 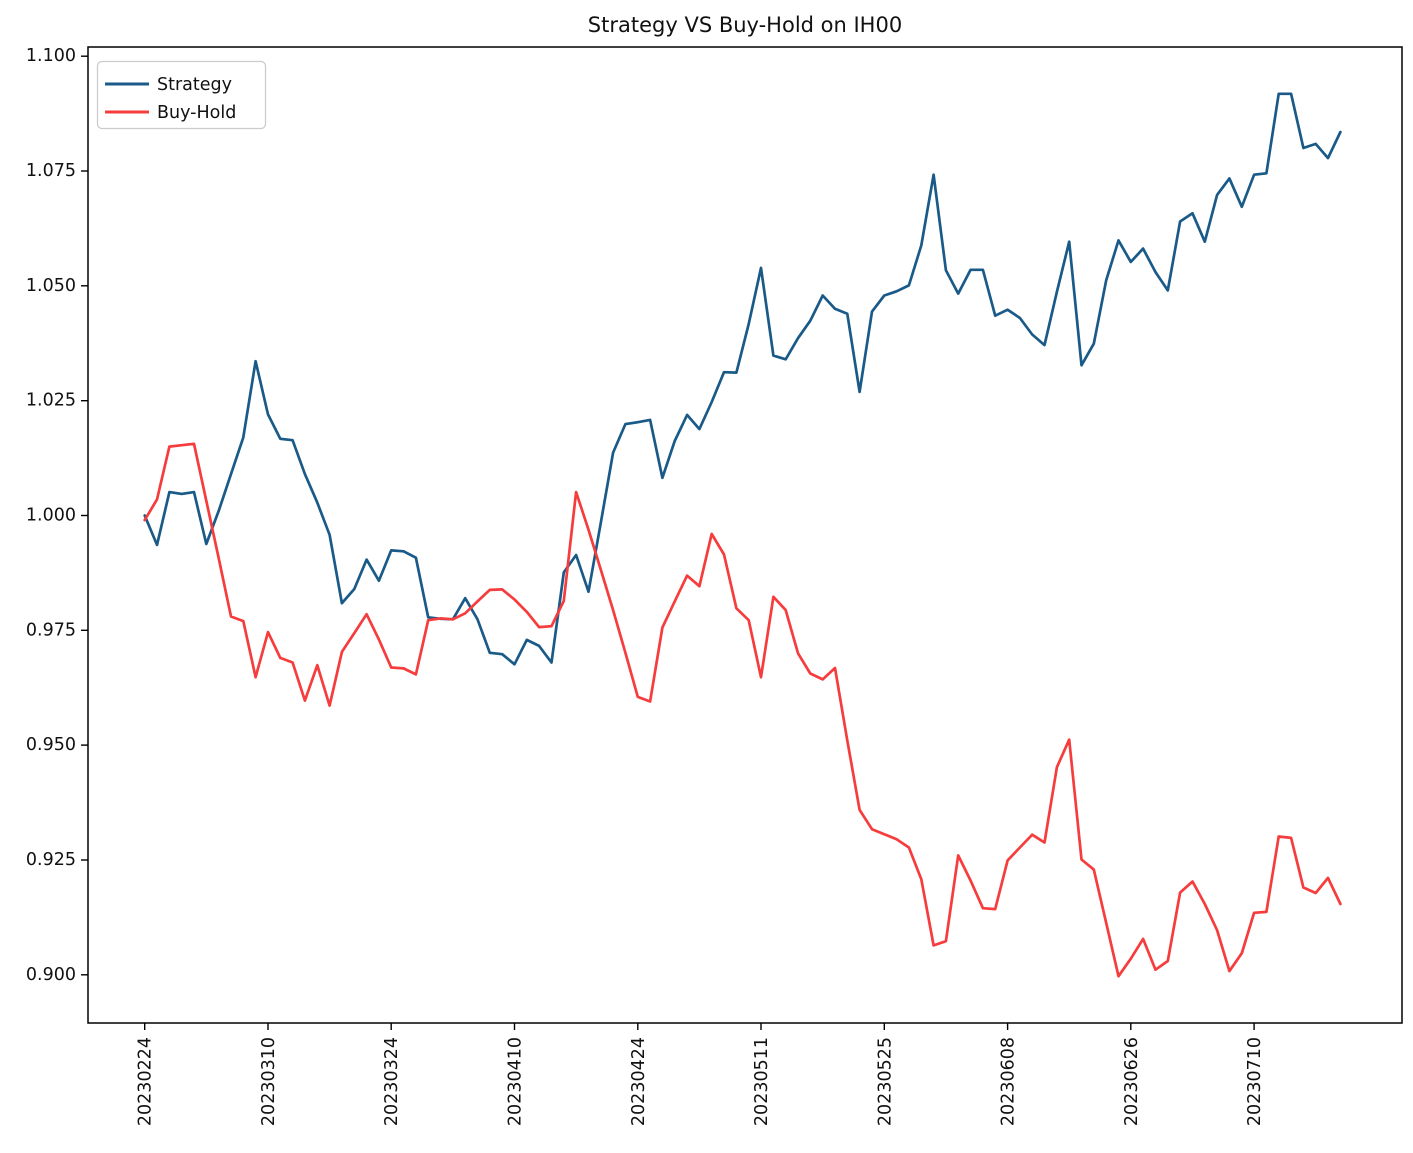 I want to click on legend-label-strategy: Strategy, so click(x=194, y=85).